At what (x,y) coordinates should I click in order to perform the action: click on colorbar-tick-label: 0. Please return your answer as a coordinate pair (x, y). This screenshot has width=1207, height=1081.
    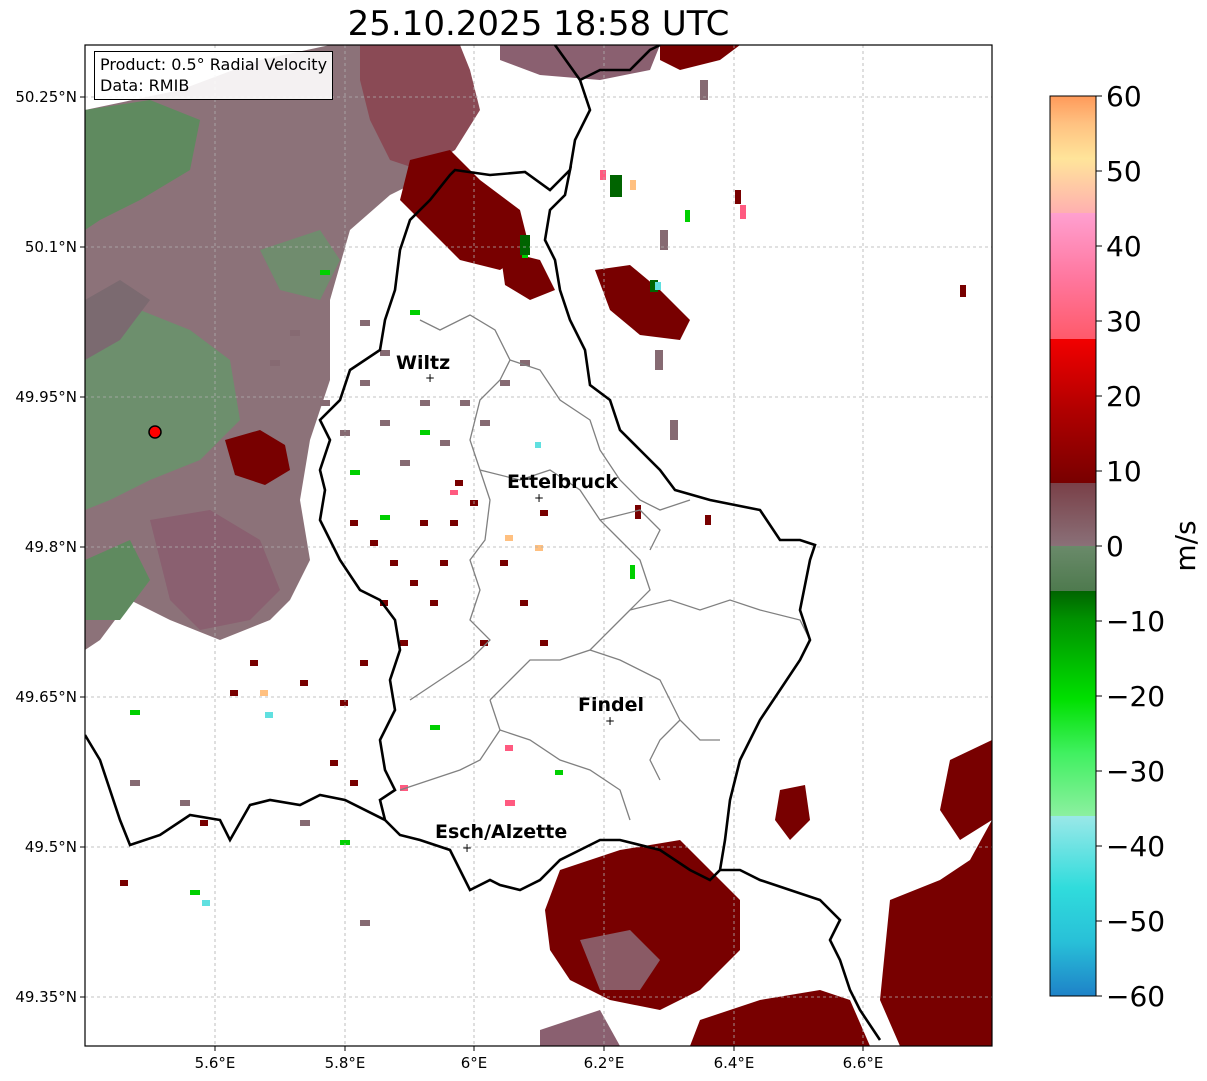
    Looking at the image, I should click on (1115, 546).